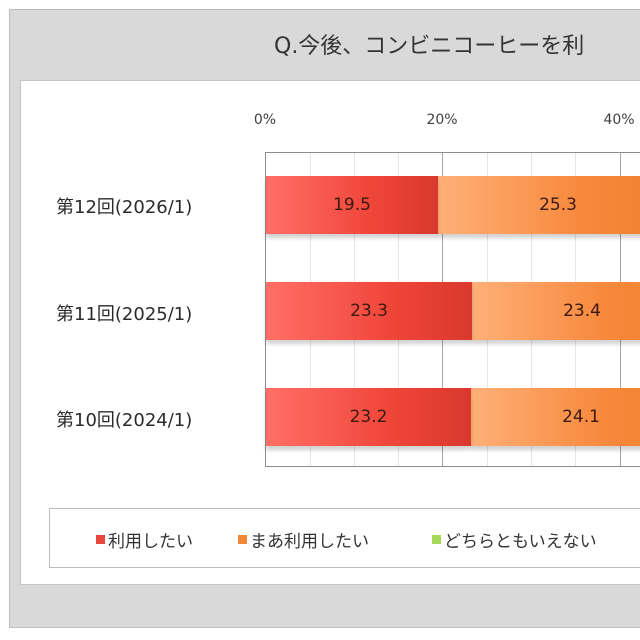  I want to click on legend: 利用したい まあ利用したい どちらともいえない, so click(344, 538).